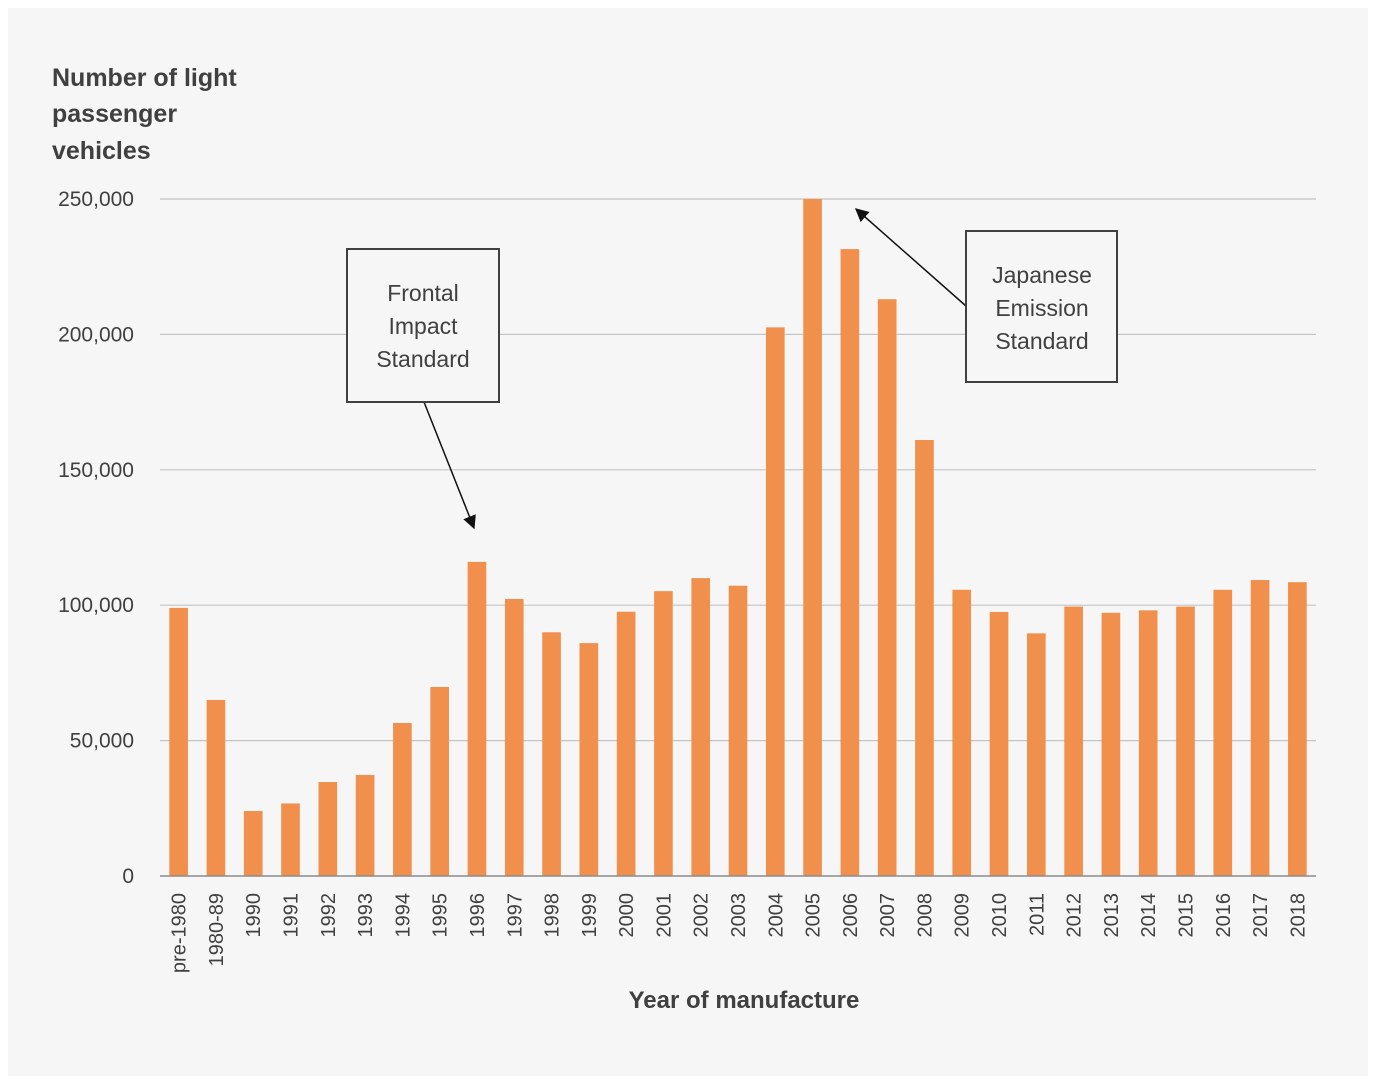  I want to click on annotation-frontal-impact: Frontal Impact Standard, so click(423, 389).